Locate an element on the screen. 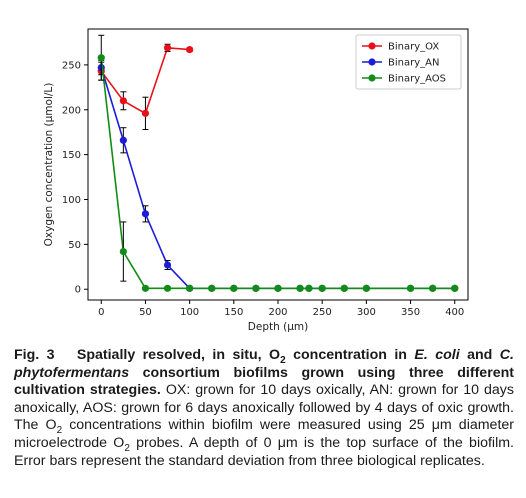  y-axis-label: Oxygen concentration (μmol/L) is located at coordinates (49, 165).